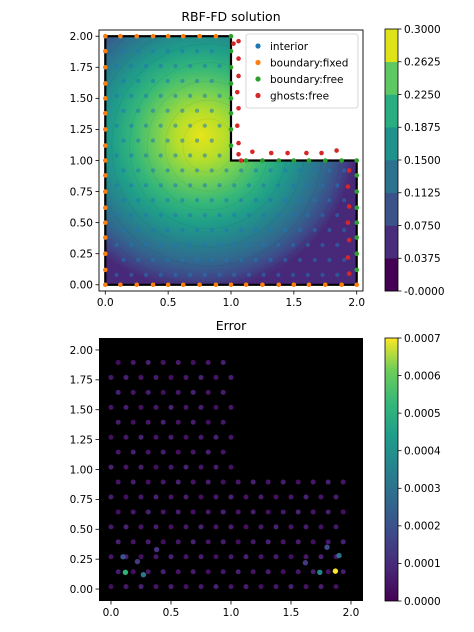  What do you see at coordinates (422, 194) in the screenshot?
I see `colorbar-tick-label: 0.1125` at bounding box center [422, 194].